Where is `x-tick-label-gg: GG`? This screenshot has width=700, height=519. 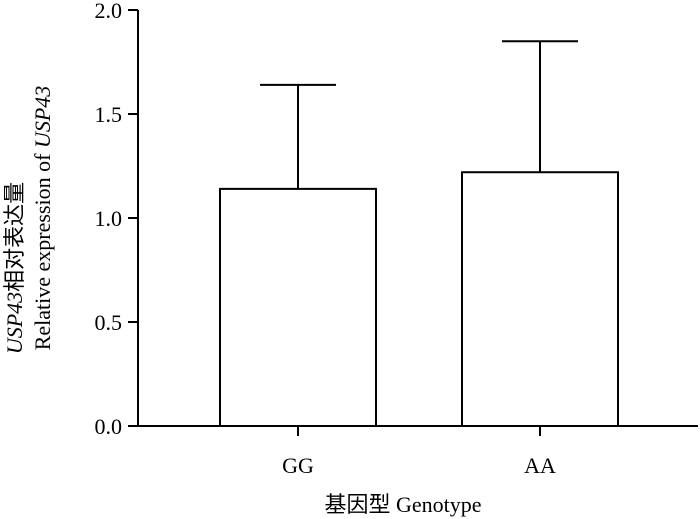
x-tick-label-gg: GG is located at coordinates (298, 465).